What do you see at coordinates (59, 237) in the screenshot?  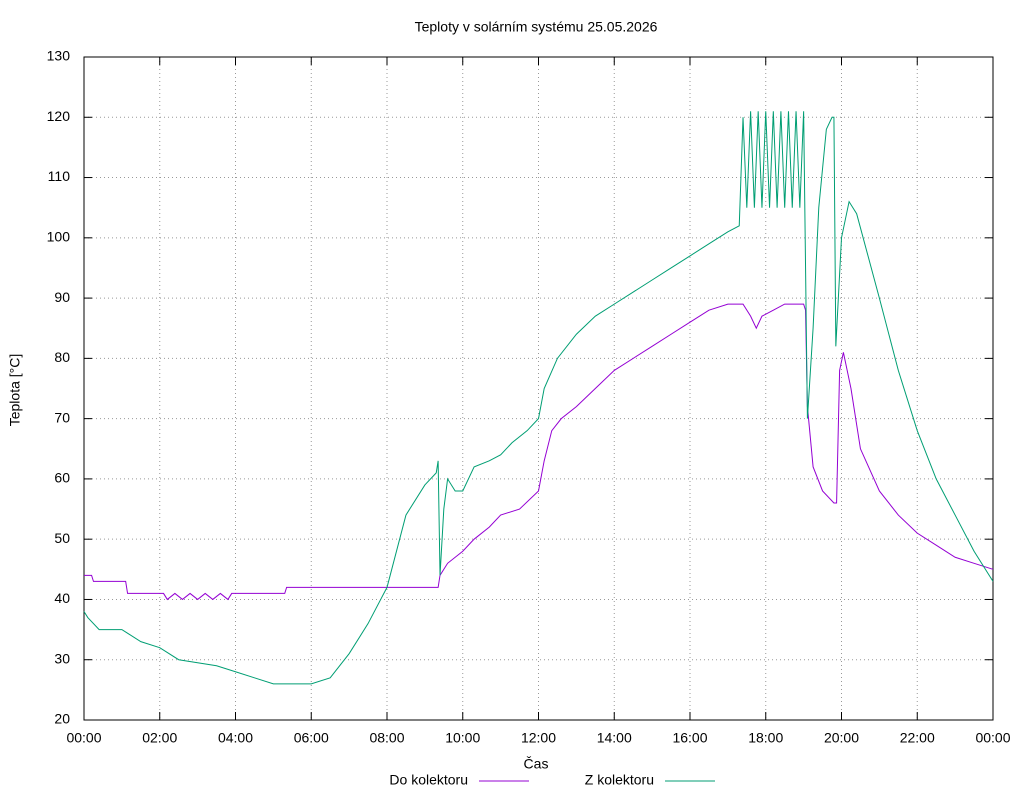 I see `y-tick-label: 100` at bounding box center [59, 237].